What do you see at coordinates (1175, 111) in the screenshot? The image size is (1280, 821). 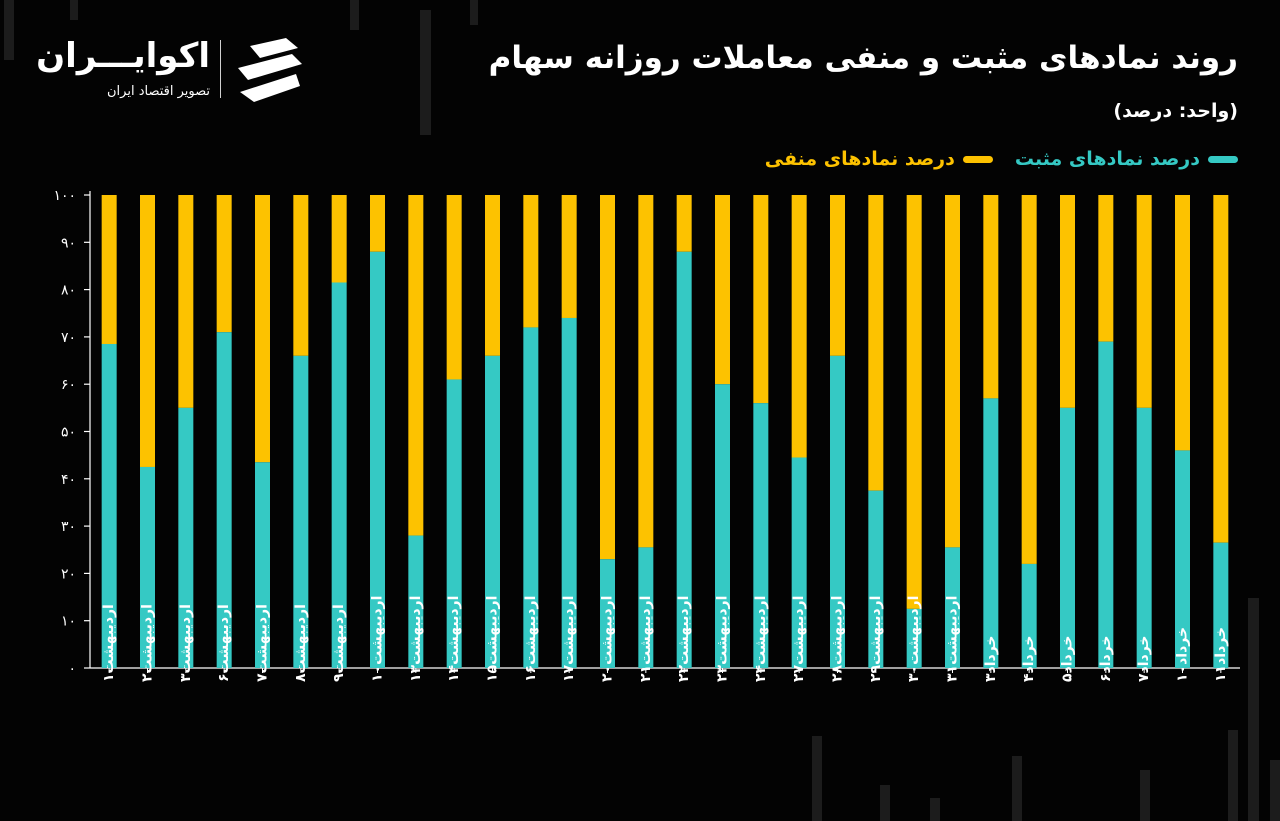 I see `chart-unit: (واحد: درصد)` at bounding box center [1175, 111].